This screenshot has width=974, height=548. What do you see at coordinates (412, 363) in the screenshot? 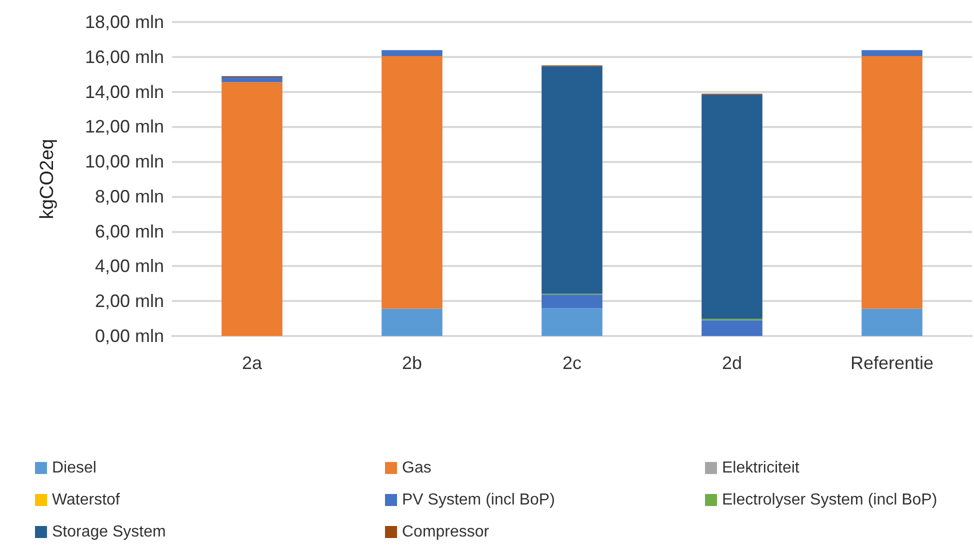
I see `x-tick-label: 2b` at bounding box center [412, 363].